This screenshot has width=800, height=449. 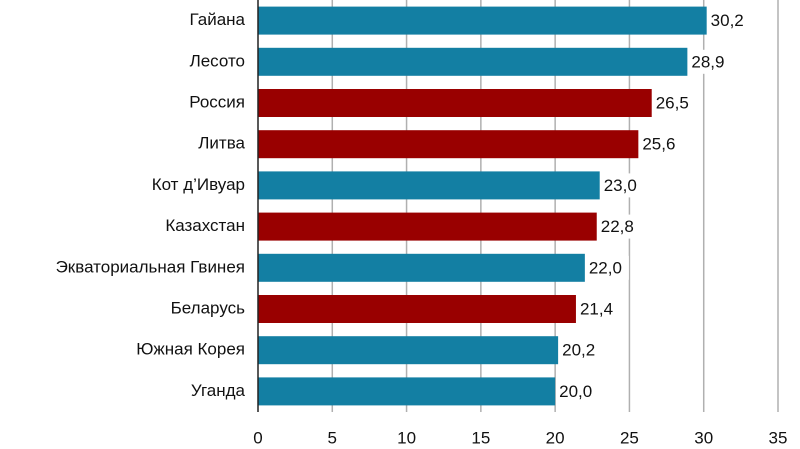 What do you see at coordinates (190, 349) in the screenshot?
I see `y-tick-label: Южная Корея` at bounding box center [190, 349].